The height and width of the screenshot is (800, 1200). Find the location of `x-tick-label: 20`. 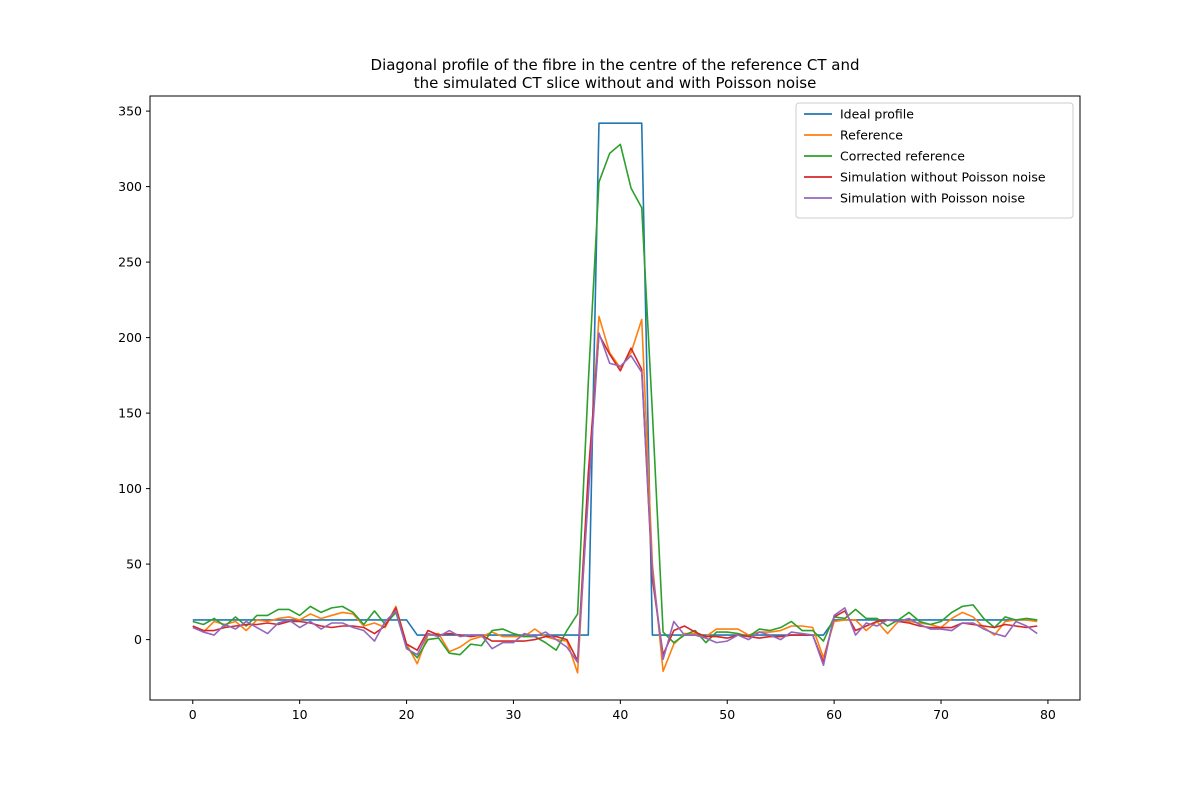

x-tick-label: 20 is located at coordinates (407, 714).